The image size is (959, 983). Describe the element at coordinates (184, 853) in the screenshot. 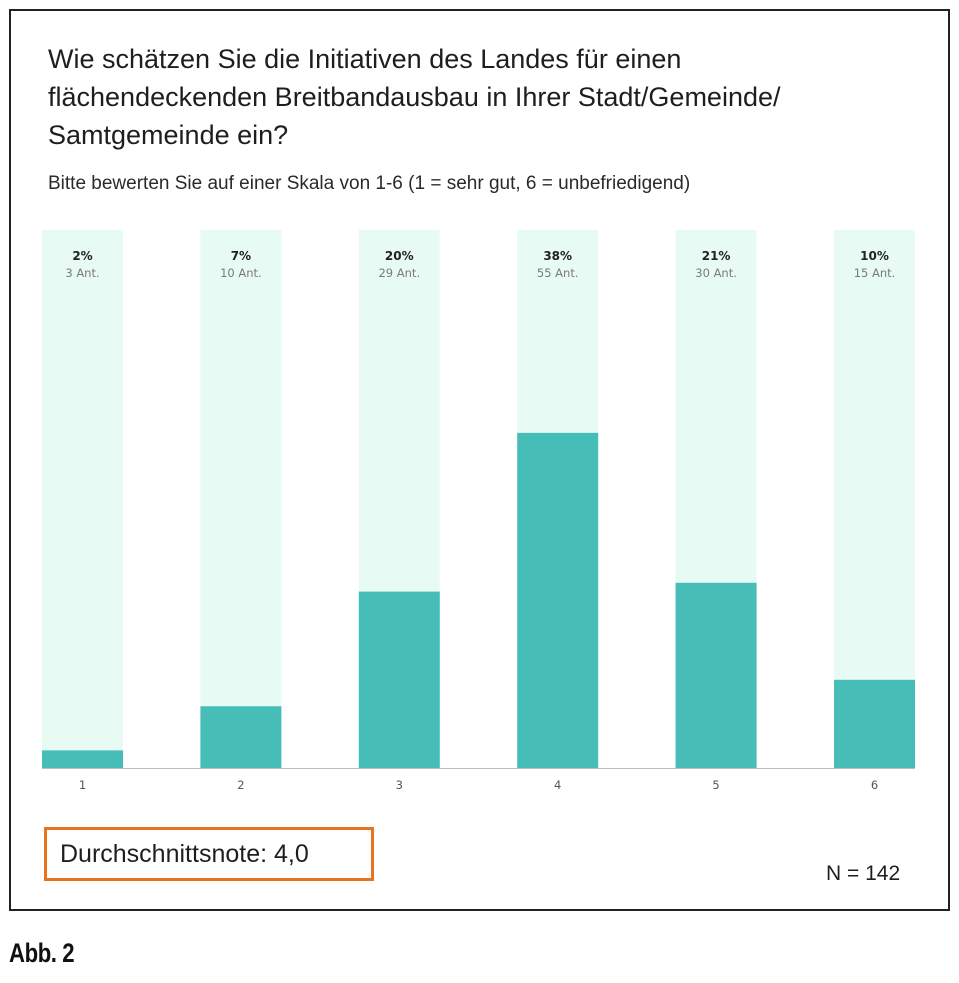

I see `average-grade-label: Durchschnittsnote: 4,0` at that location.